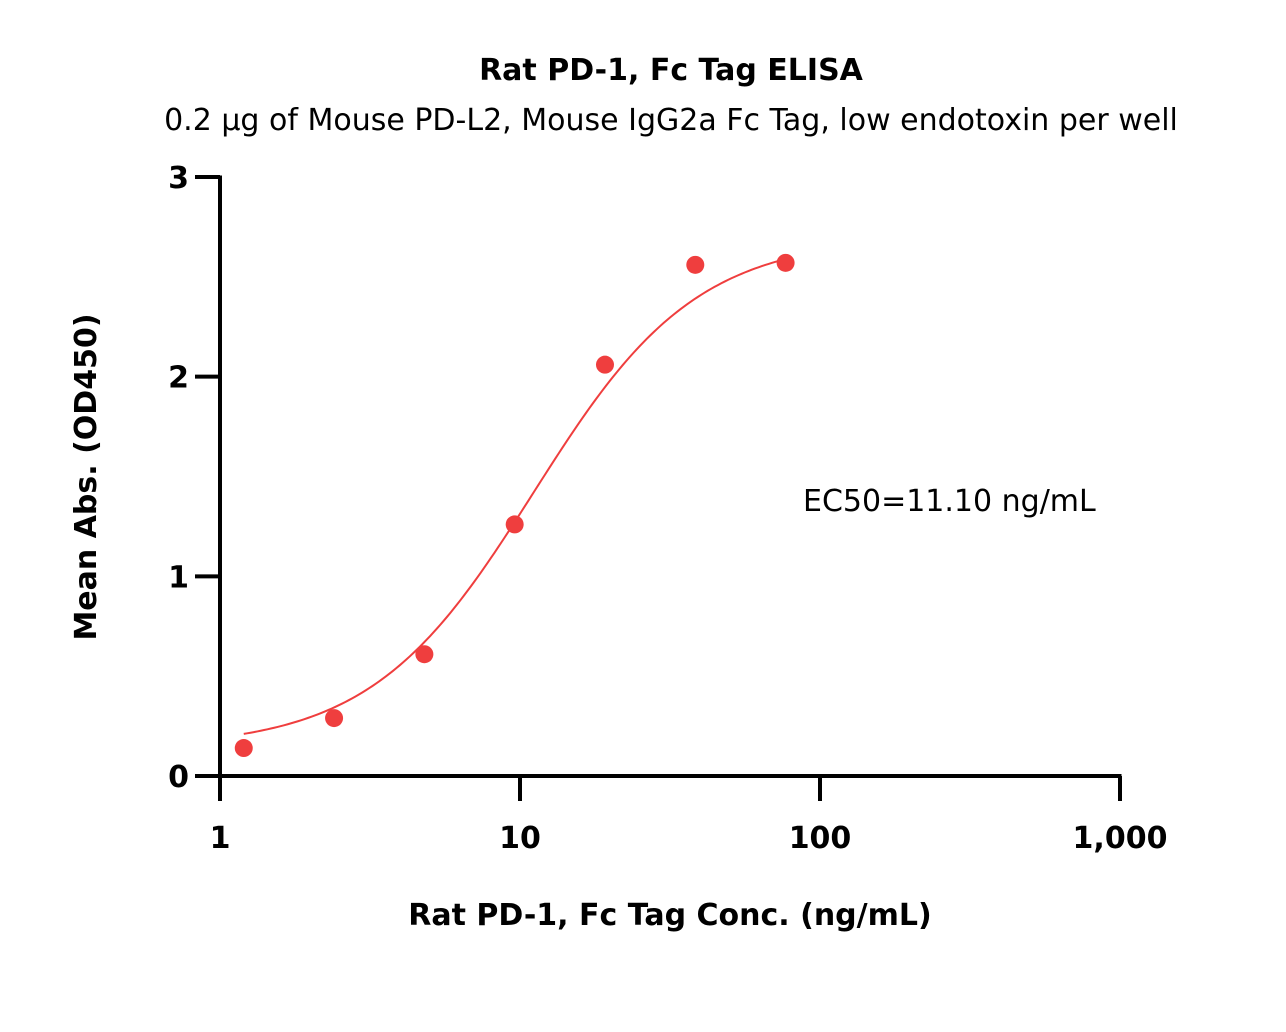 The width and height of the screenshot is (1286, 1032). I want to click on y-tick-label: 2, so click(178, 378).